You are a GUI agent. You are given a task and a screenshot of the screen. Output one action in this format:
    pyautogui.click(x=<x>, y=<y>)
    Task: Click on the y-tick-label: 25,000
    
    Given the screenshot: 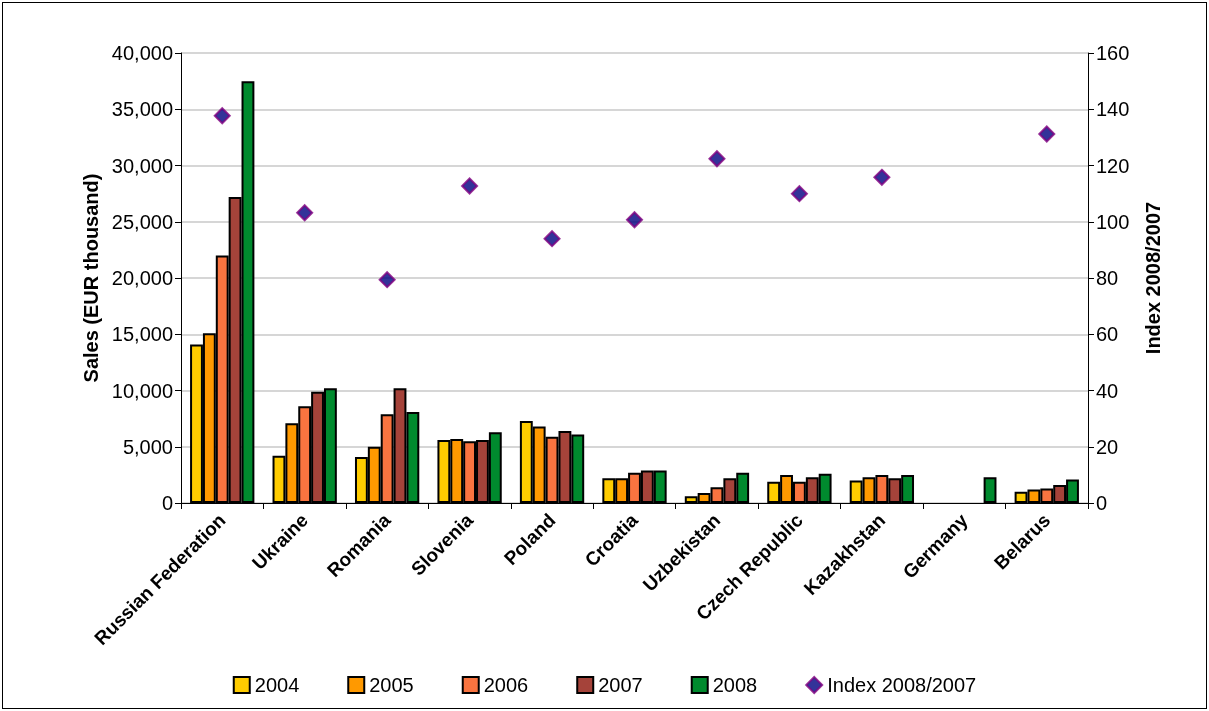 What is the action you would take?
    pyautogui.click(x=142, y=221)
    